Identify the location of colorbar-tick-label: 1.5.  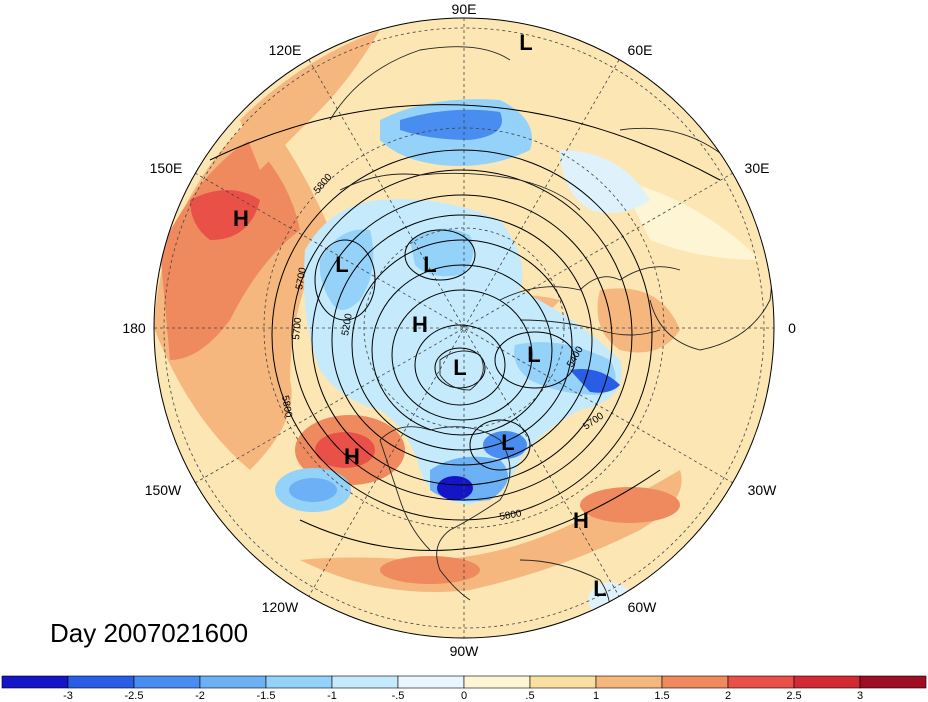
(661, 696).